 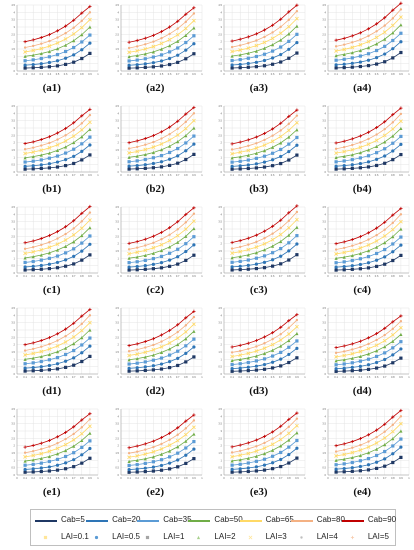 I want to click on x-tick-label: 0.1, so click(x=25, y=478).